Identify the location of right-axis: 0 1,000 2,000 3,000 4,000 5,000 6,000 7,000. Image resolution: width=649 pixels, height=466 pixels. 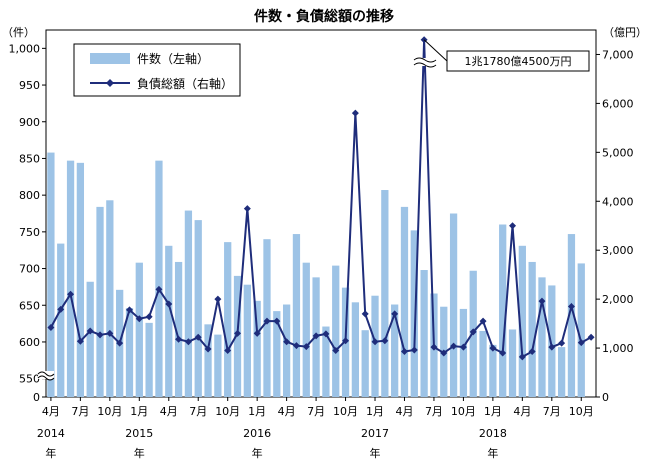
(615, 226).